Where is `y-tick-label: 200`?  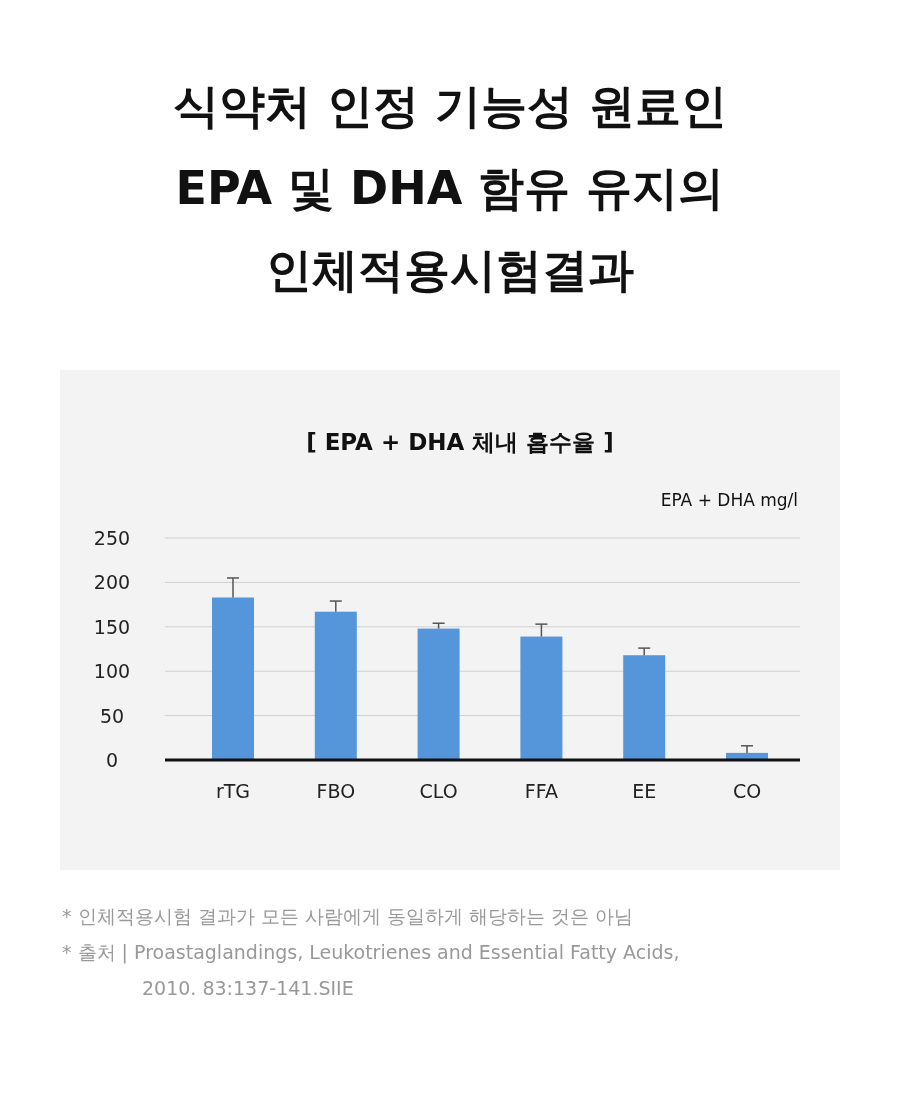 y-tick-label: 200 is located at coordinates (112, 582).